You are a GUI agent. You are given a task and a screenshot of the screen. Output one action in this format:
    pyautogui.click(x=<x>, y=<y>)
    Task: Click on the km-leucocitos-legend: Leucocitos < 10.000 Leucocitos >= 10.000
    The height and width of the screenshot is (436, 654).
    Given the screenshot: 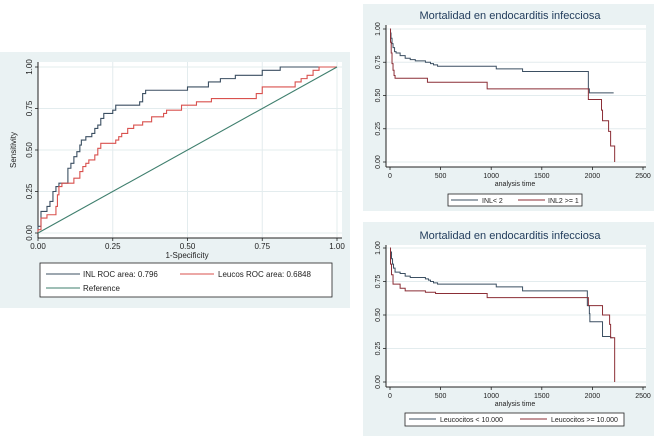 What is the action you would take?
    pyautogui.click(x=514, y=419)
    